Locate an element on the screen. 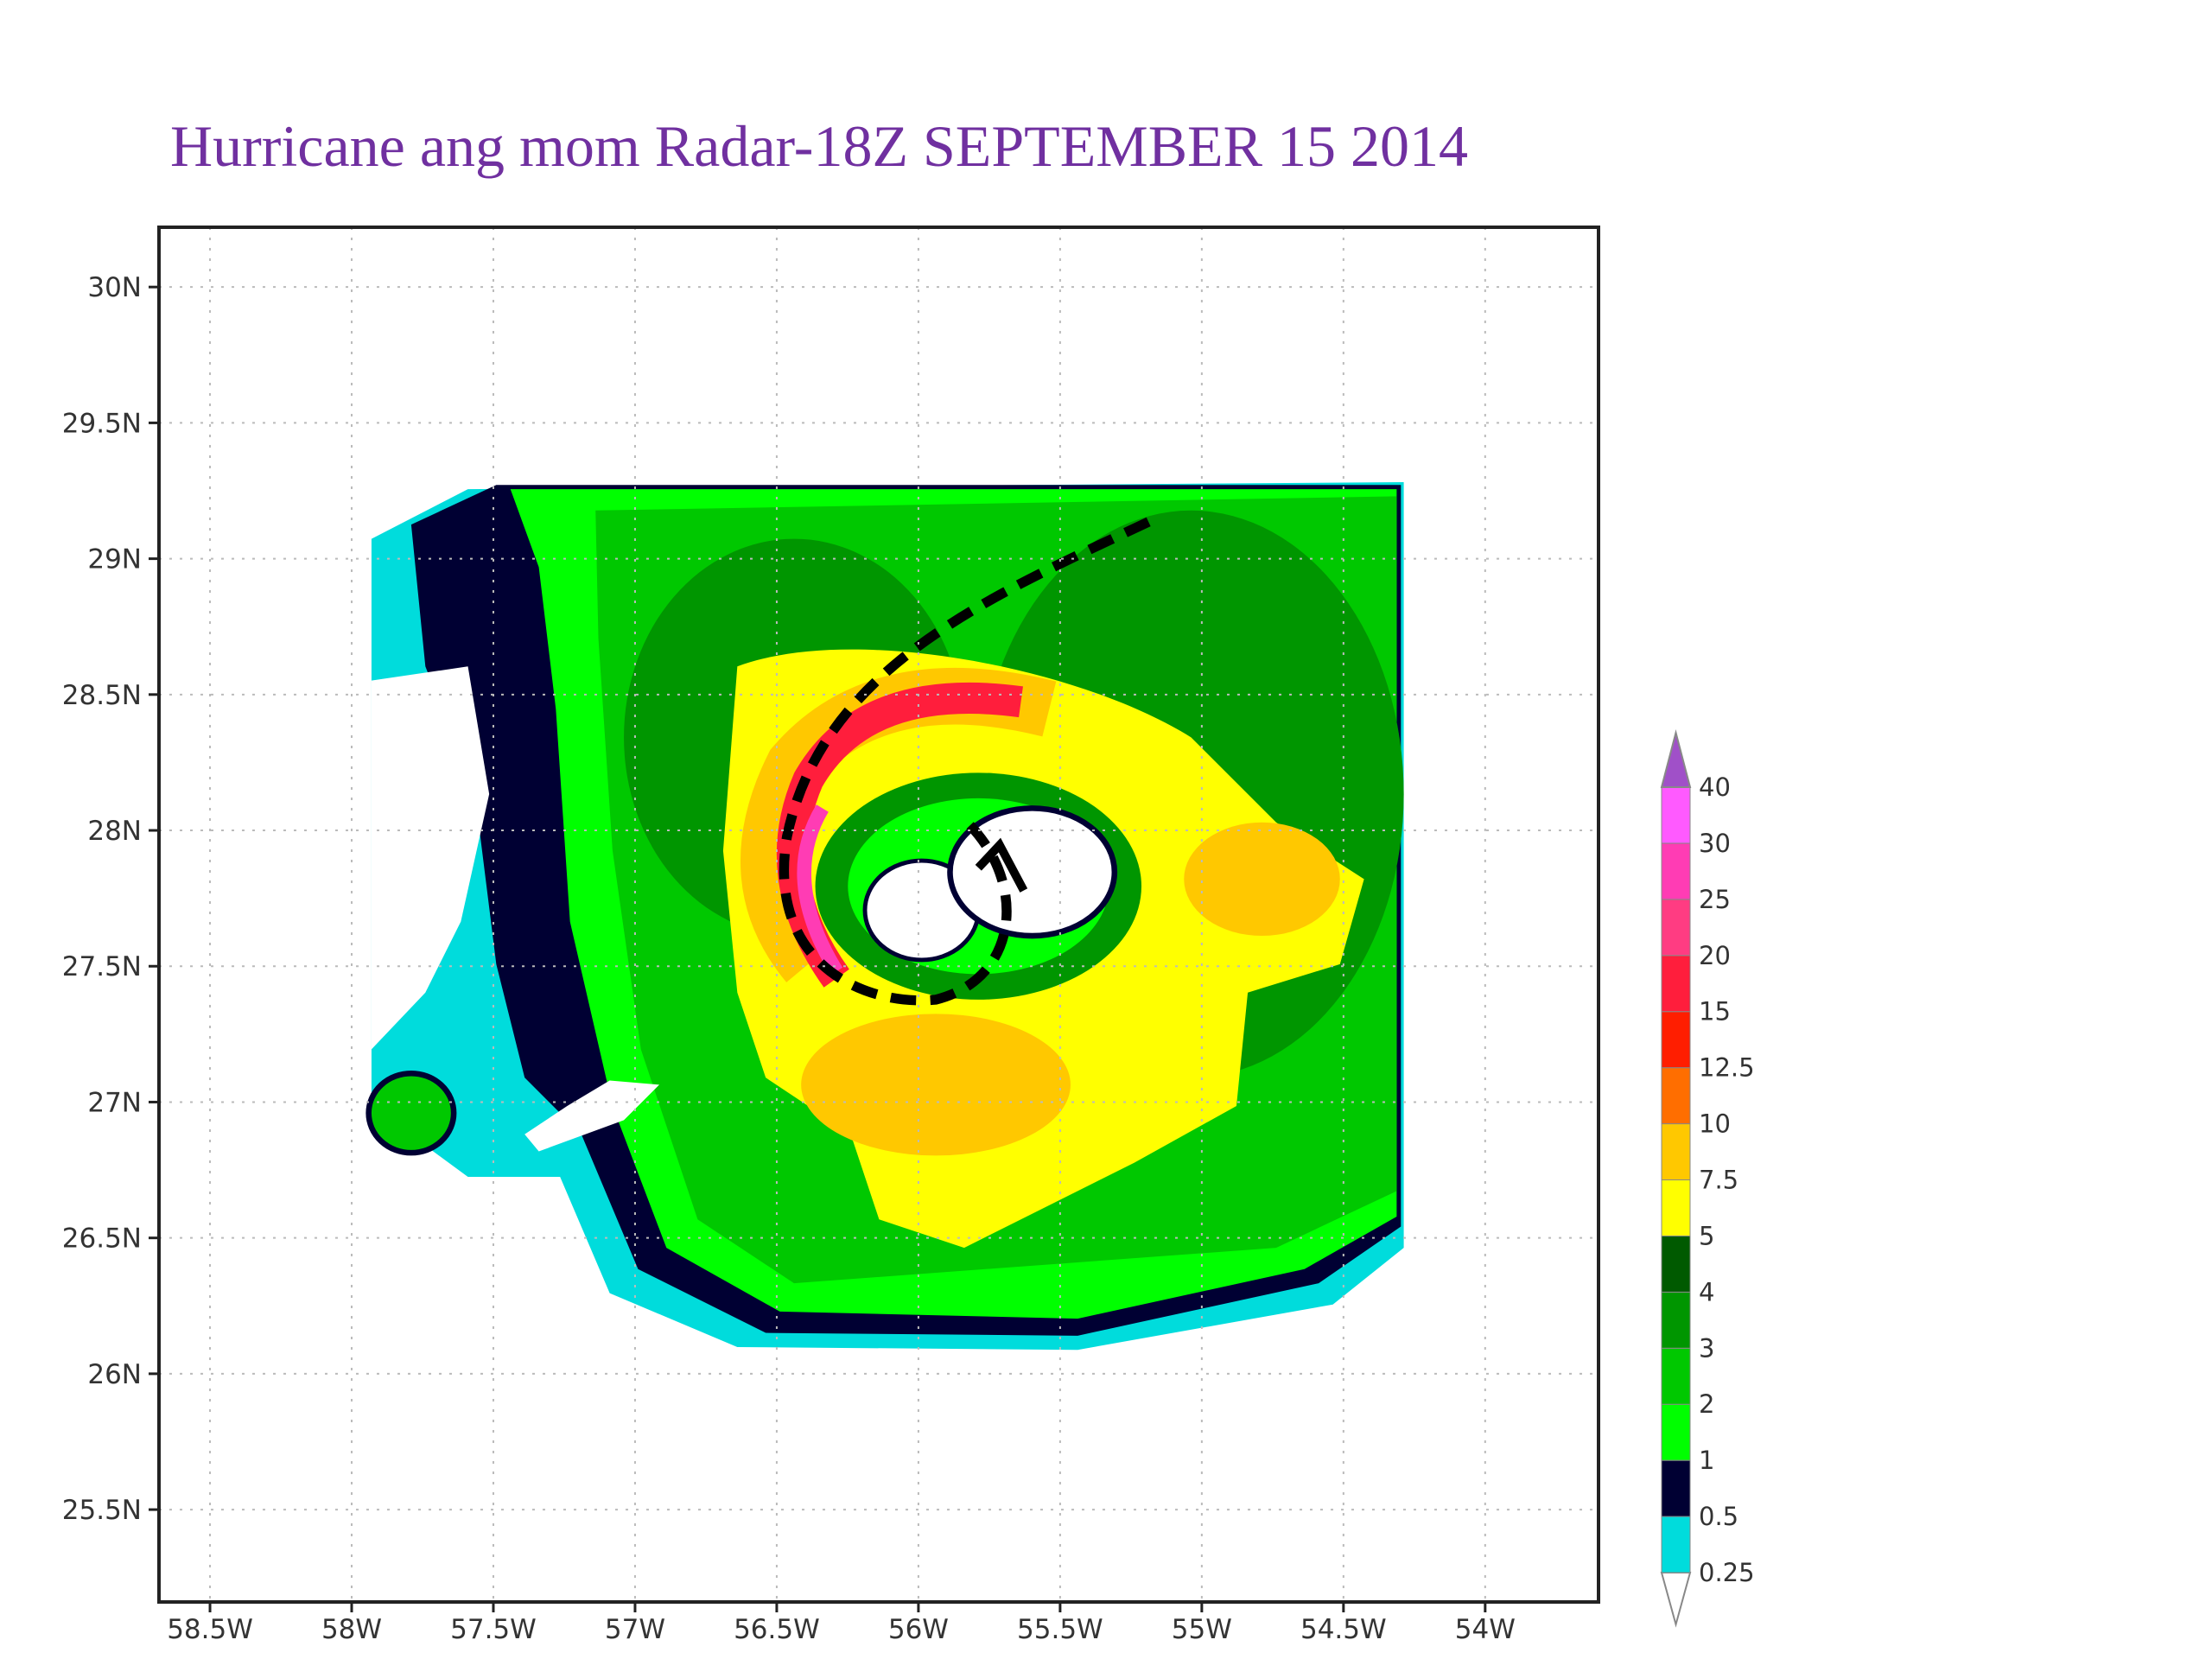 The width and height of the screenshot is (2212, 1659). x-tick-label: 54.5W is located at coordinates (1343, 1629).